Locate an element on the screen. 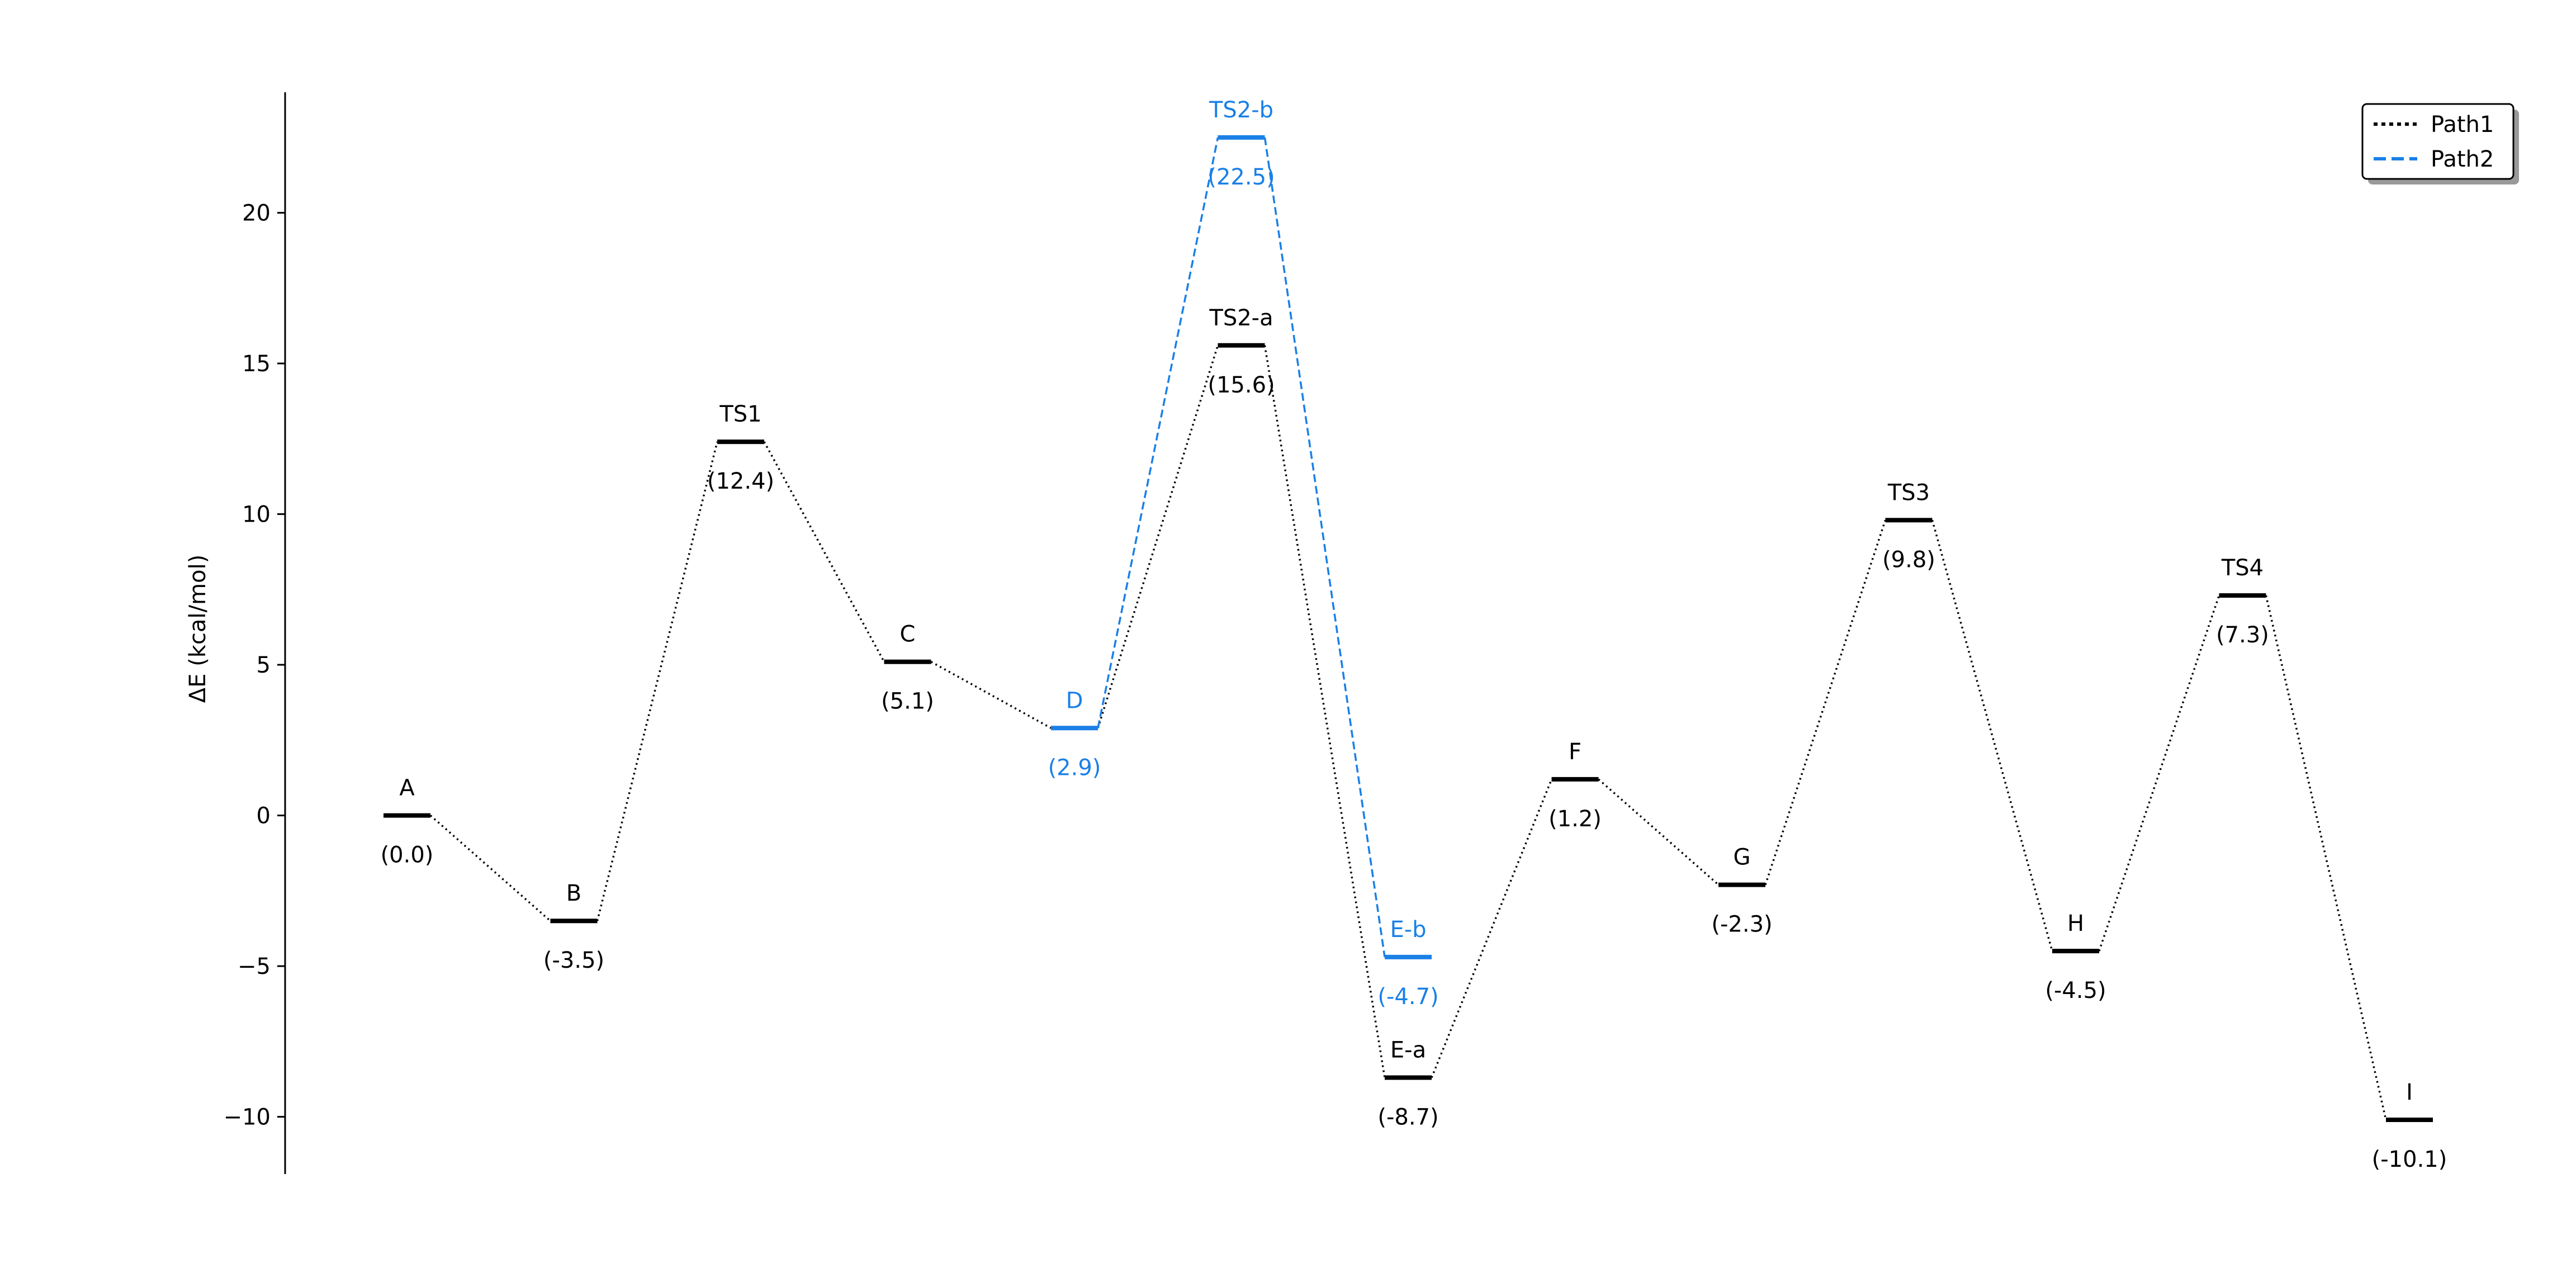  state-value-i: (-10.1) is located at coordinates (2409, 1159).